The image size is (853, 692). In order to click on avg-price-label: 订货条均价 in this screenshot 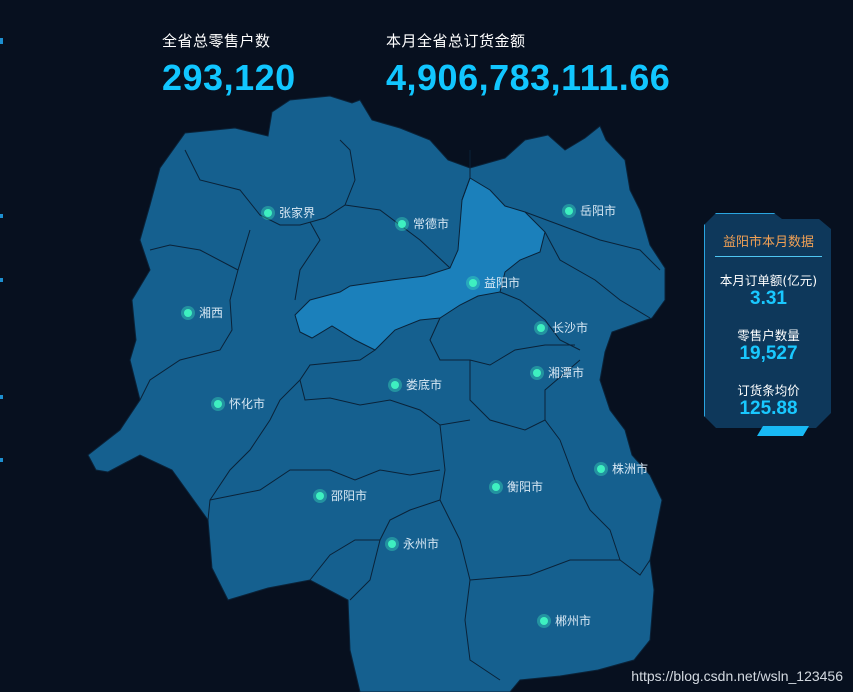, I will do `click(768, 390)`.